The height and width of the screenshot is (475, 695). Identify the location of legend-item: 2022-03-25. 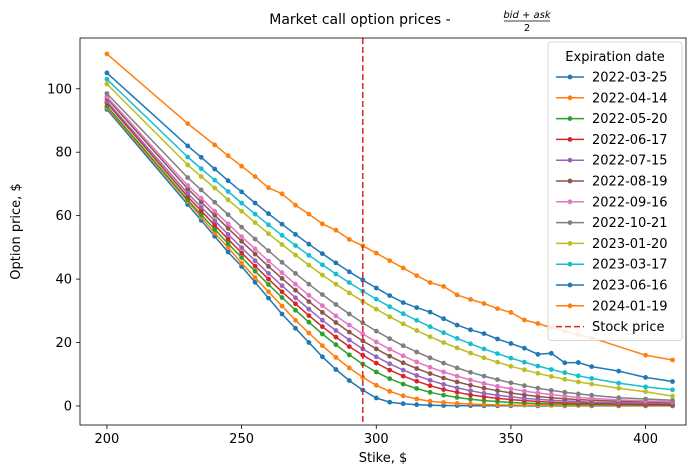
(612, 78).